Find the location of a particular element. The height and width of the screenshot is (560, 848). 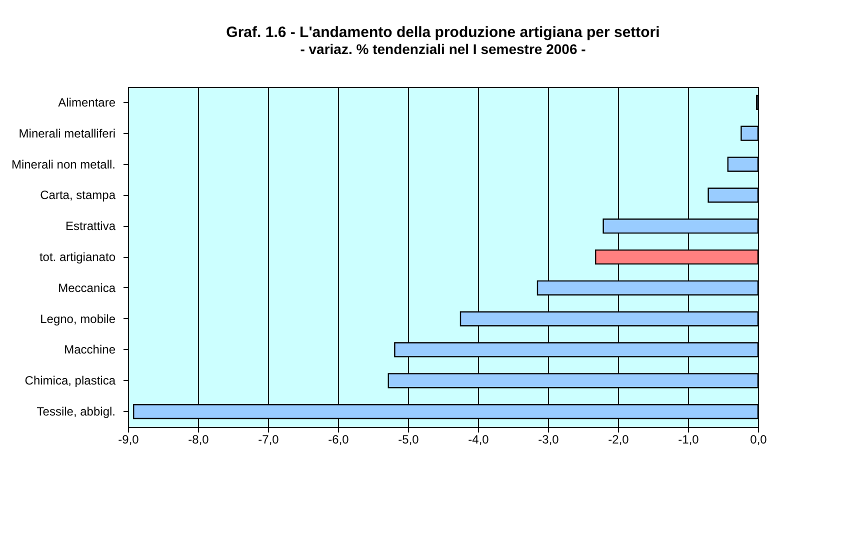

x-tick-label: -6,0 is located at coordinates (339, 439).